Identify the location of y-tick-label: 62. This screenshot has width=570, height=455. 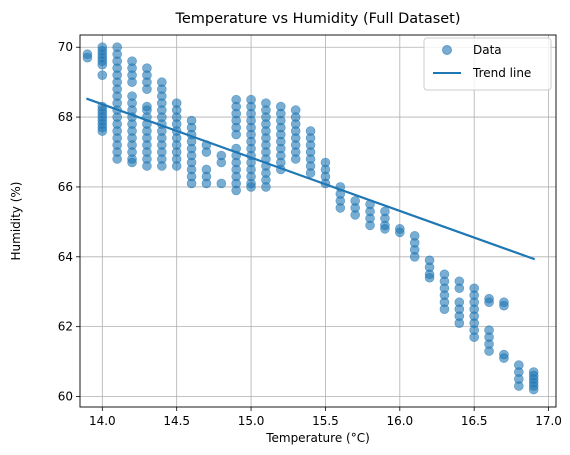
(65, 327).